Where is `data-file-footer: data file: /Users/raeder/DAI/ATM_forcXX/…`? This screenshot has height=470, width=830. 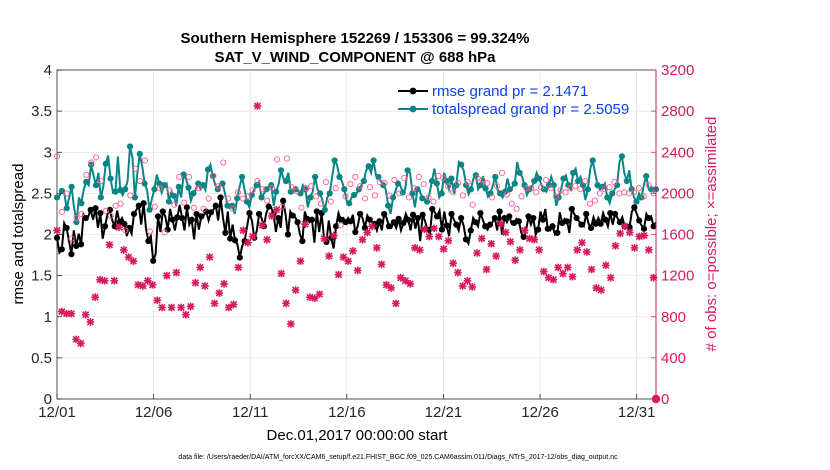
data-file-footer: data file: /Users/raeder/DAI/ATM_forcXX/… is located at coordinates (398, 457).